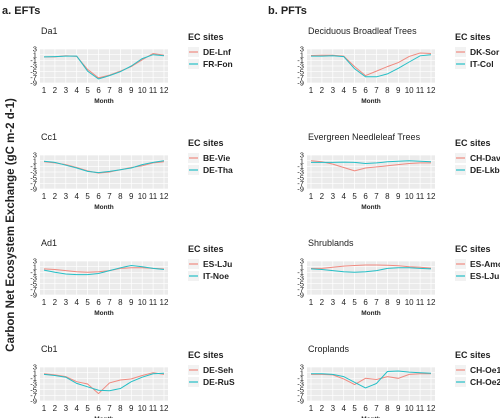 This screenshot has width=500, height=418. Describe the element at coordinates (485, 170) in the screenshot. I see `panel-4-legend-entry: DE-Lkb` at that location.